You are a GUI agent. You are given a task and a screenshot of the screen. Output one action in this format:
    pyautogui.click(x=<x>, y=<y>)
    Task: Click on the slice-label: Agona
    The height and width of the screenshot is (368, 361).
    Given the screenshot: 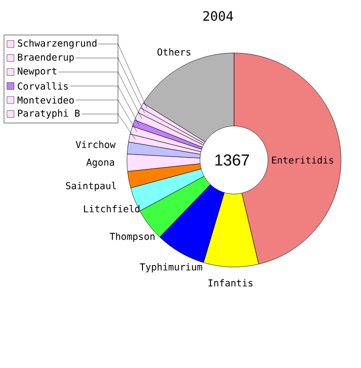 What is the action you would take?
    pyautogui.click(x=100, y=163)
    